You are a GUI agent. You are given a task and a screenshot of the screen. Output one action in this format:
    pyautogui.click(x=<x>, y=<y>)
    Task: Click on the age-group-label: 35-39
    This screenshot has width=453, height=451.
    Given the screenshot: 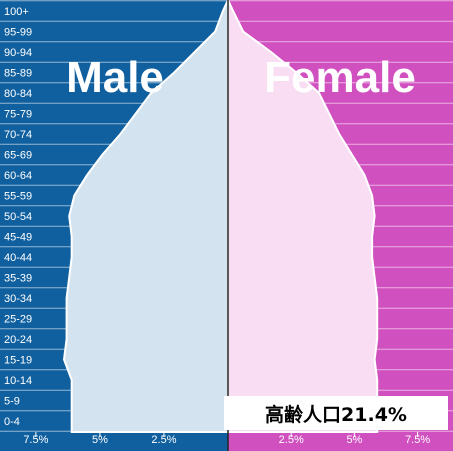 What is the action you would take?
    pyautogui.click(x=18, y=279)
    